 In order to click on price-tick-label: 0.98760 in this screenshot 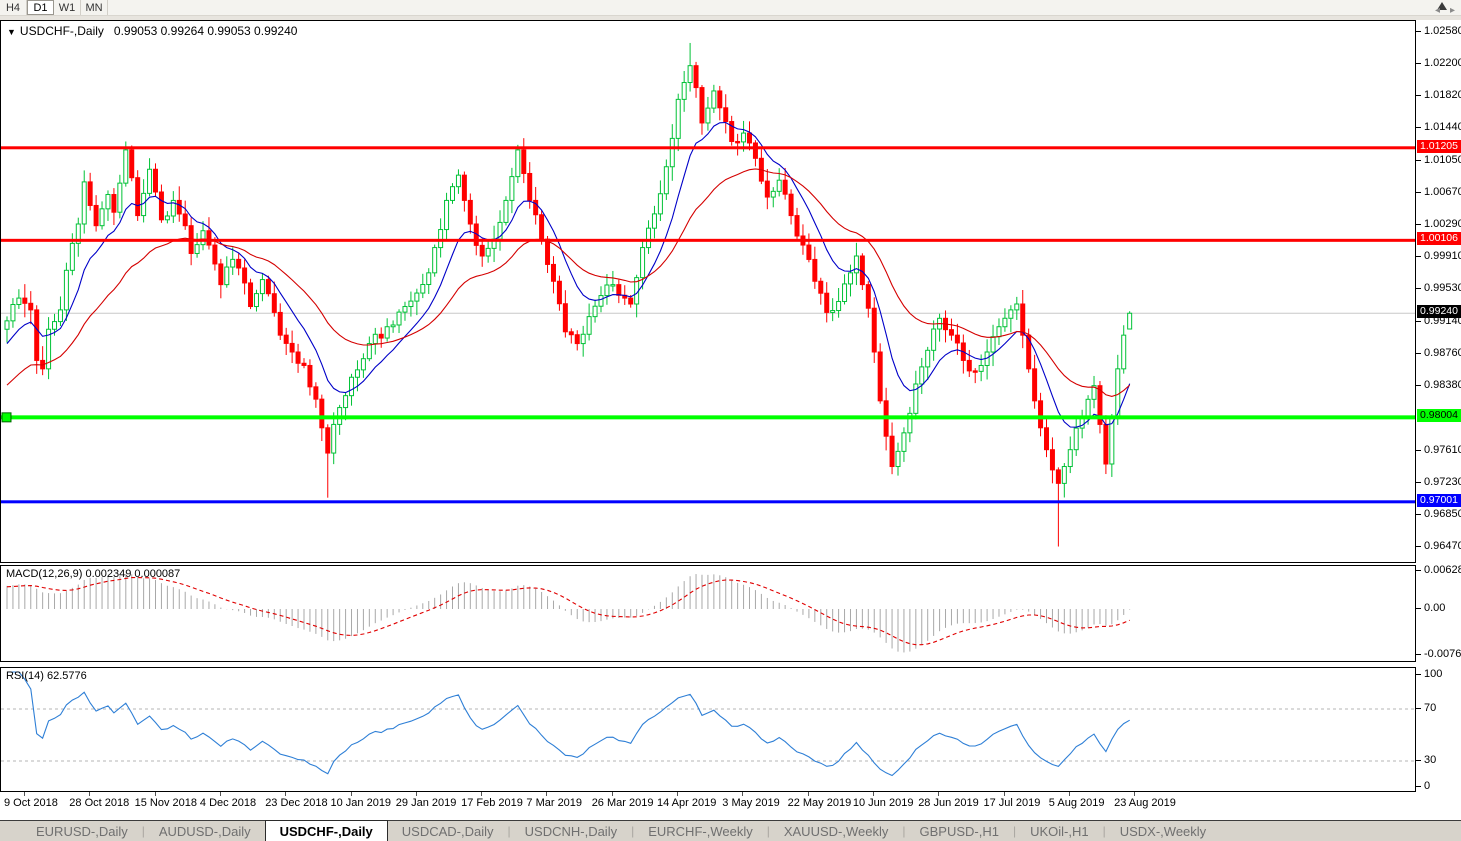, I will do `click(1442, 352)`.